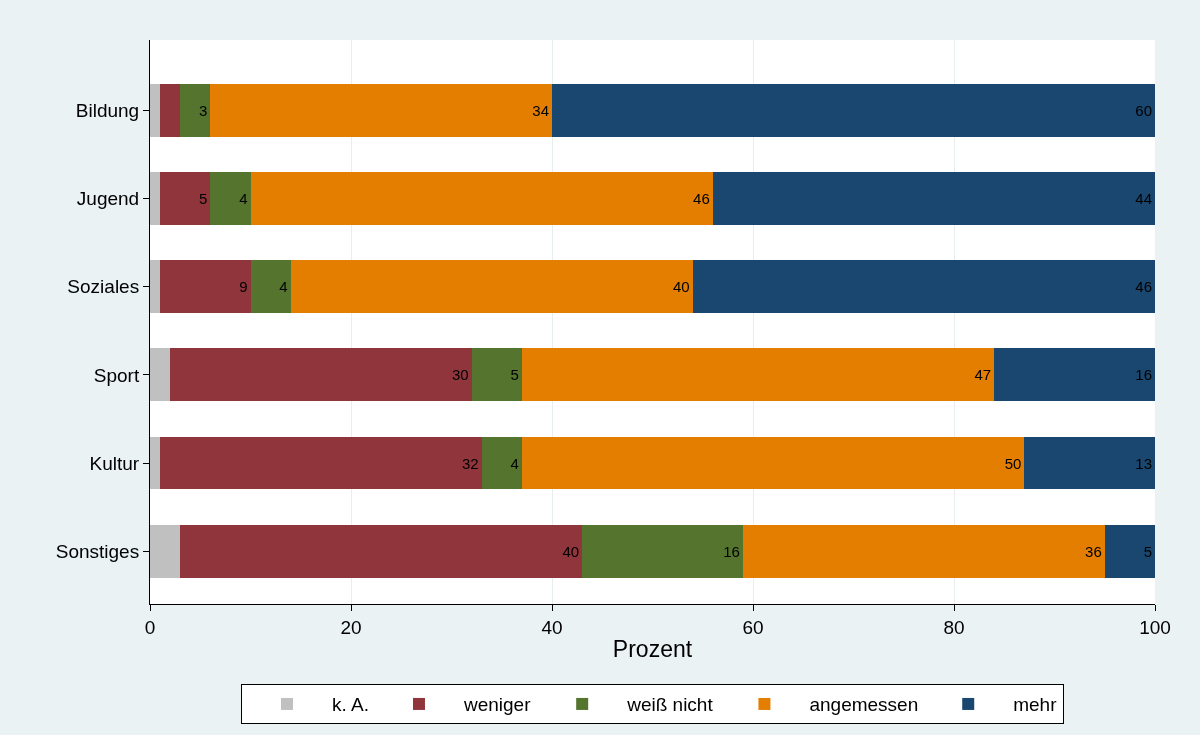 Image resolution: width=1200 pixels, height=735 pixels. What do you see at coordinates (460, 375) in the screenshot?
I see `data-label: 30` at bounding box center [460, 375].